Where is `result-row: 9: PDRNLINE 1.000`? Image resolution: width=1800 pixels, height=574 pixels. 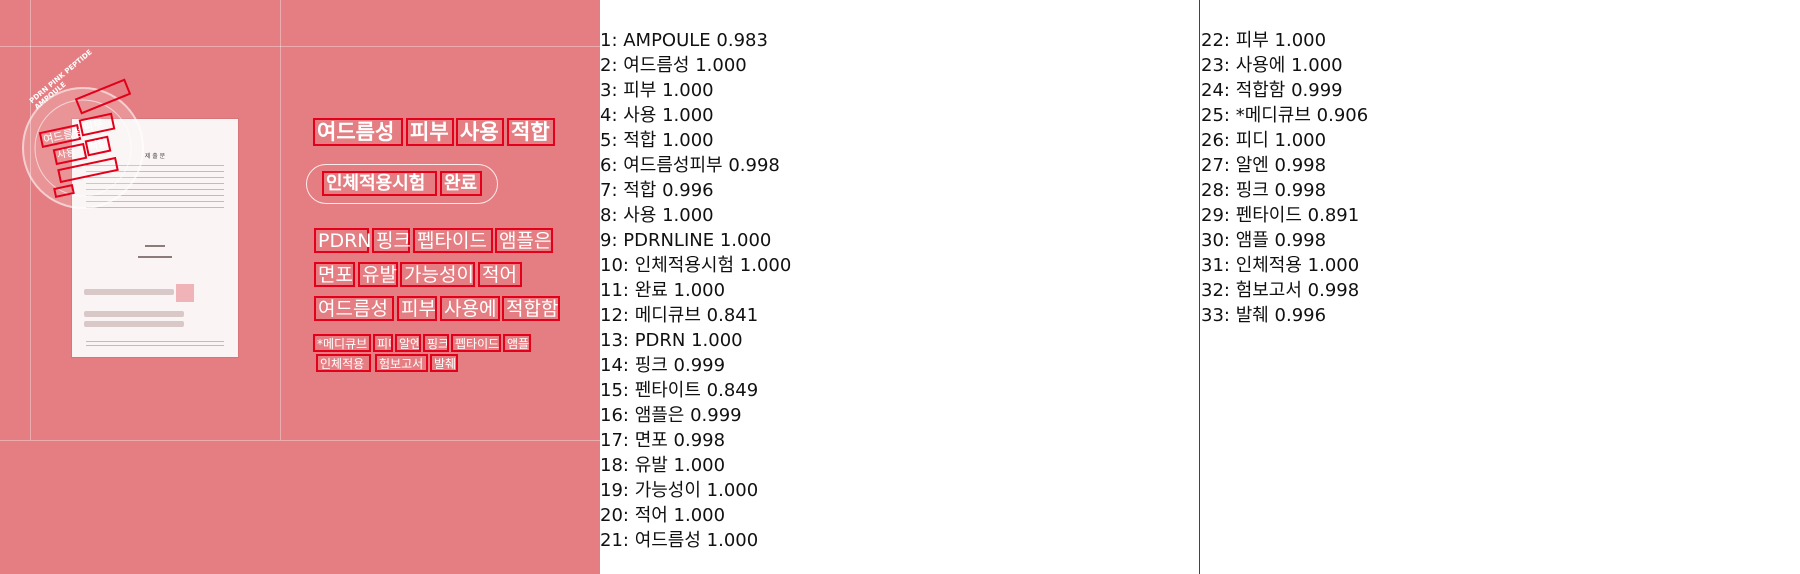 result-row: 9: PDRNLINE 1.000 is located at coordinates (686, 240).